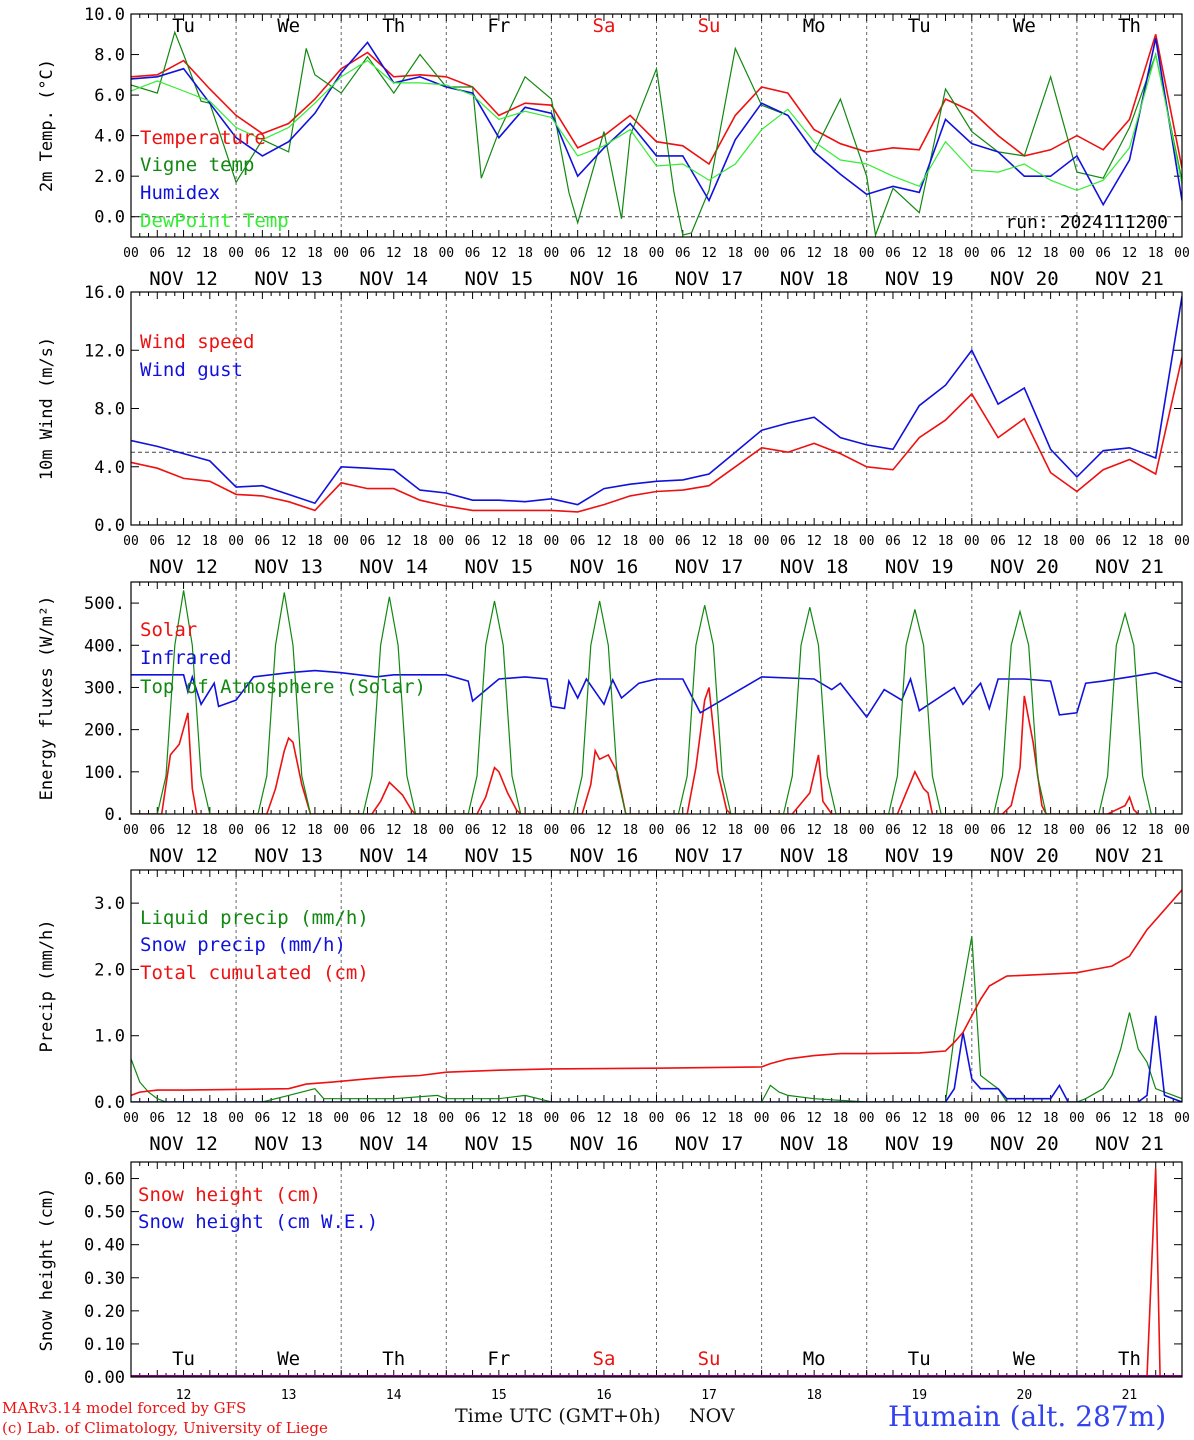  Describe the element at coordinates (109, 177) in the screenshot. I see `y-tick-label: 2.0` at that location.